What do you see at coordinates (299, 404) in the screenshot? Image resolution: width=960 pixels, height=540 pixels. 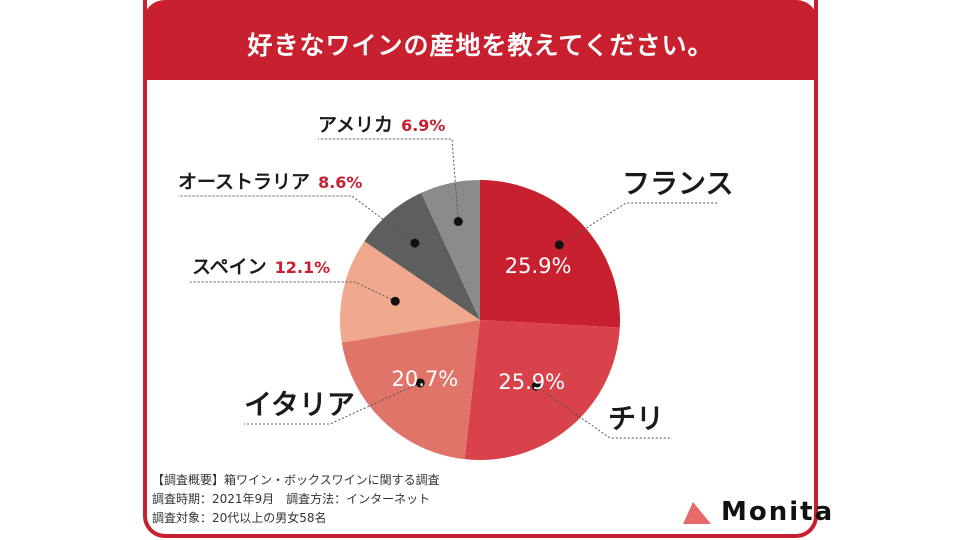 I see `slice-label: イタリア` at bounding box center [299, 404].